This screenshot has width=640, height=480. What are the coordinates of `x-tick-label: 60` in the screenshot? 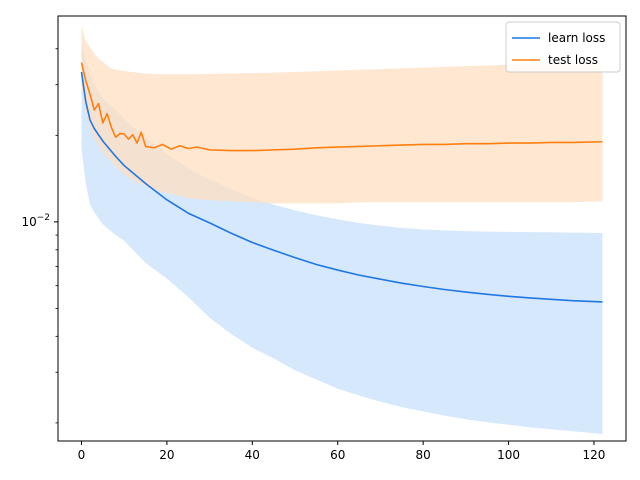 It's located at (337, 455).